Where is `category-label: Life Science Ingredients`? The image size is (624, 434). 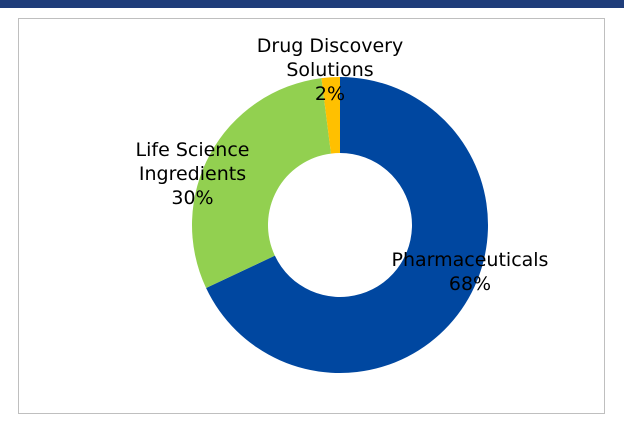 category-label: Life Science Ingredients is located at coordinates (192, 162).